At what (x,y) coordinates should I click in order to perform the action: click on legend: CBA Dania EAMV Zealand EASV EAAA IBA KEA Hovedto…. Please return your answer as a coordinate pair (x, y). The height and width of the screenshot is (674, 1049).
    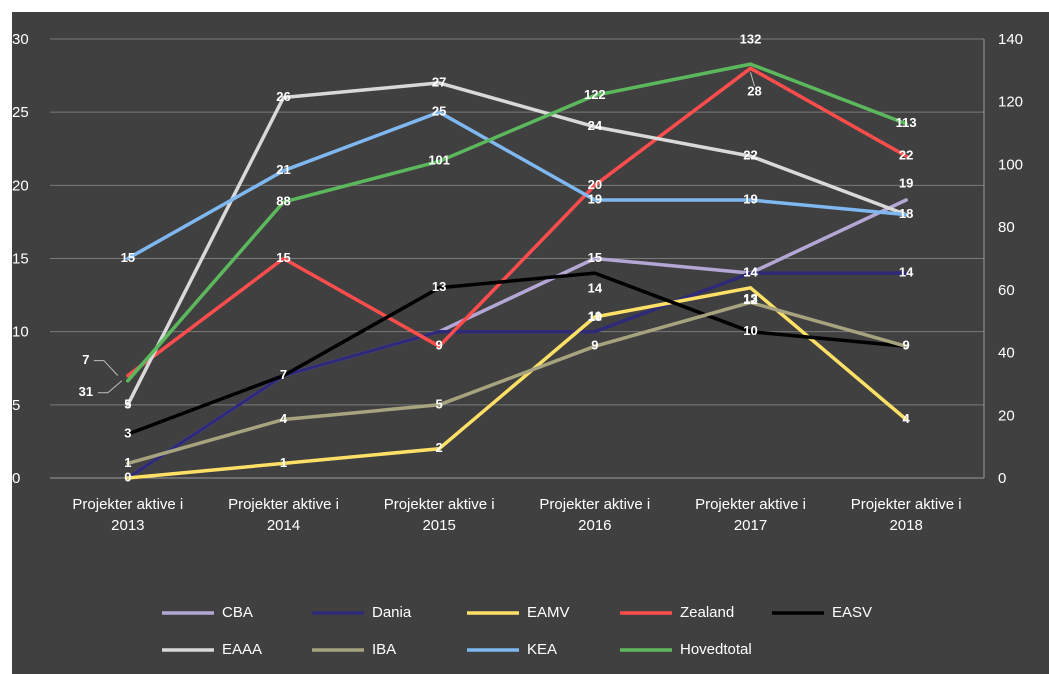
    Looking at the image, I should click on (517, 631).